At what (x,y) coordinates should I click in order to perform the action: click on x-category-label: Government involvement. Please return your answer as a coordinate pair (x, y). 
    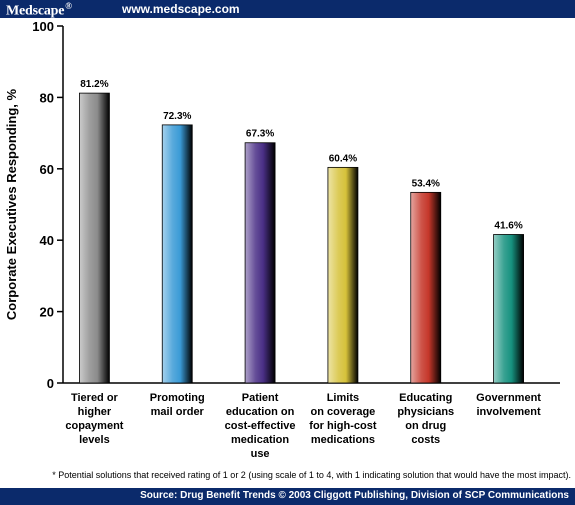
    Looking at the image, I should click on (508, 405).